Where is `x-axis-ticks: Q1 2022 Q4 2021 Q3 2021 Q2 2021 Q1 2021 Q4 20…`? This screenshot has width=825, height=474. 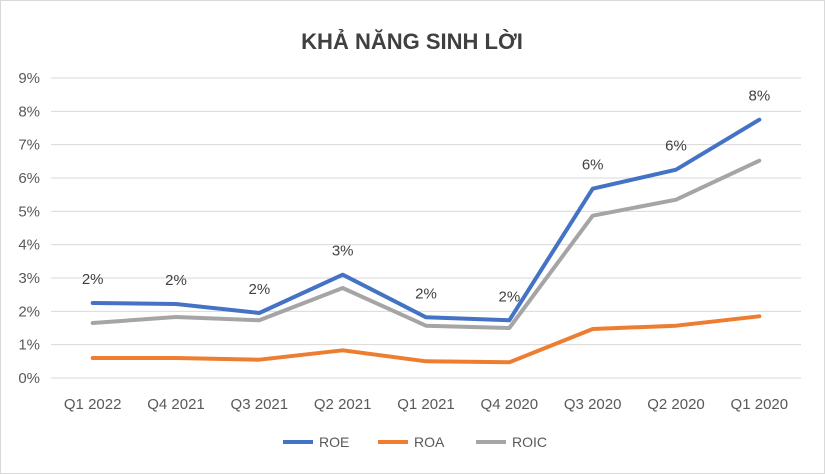
x-axis-ticks: Q1 2022 Q4 2021 Q3 2021 Q2 2021 Q1 2021 Q4 20… is located at coordinates (426, 404).